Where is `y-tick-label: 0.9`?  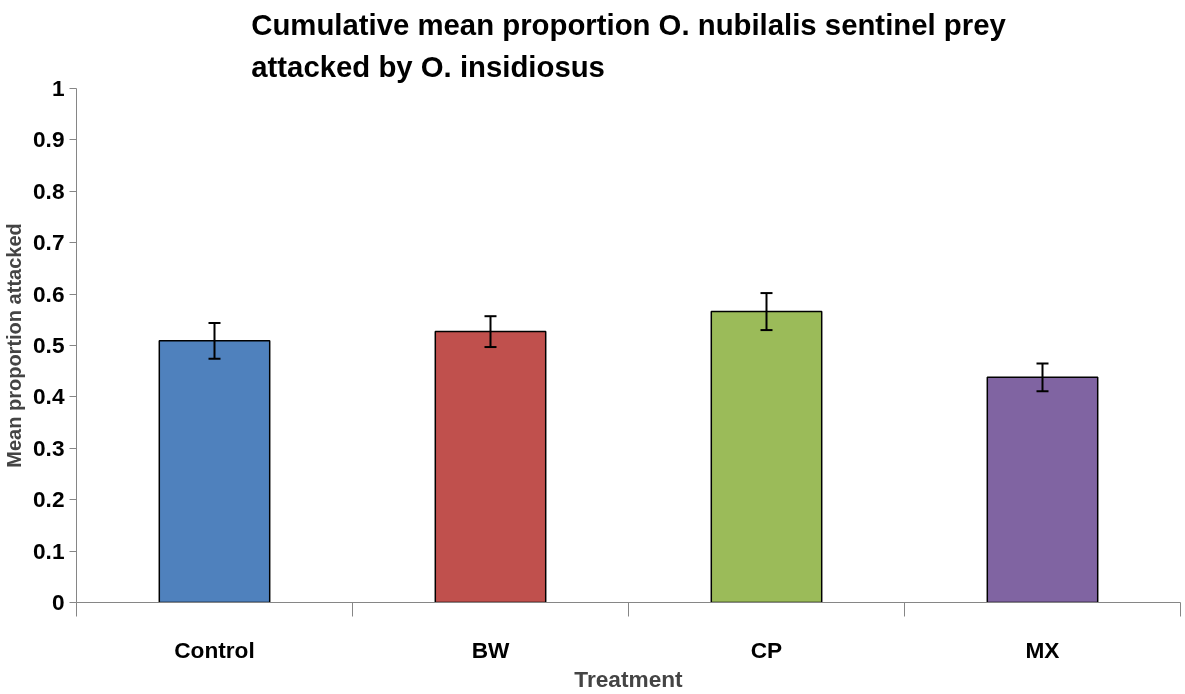
y-tick-label: 0.9 is located at coordinates (49, 139).